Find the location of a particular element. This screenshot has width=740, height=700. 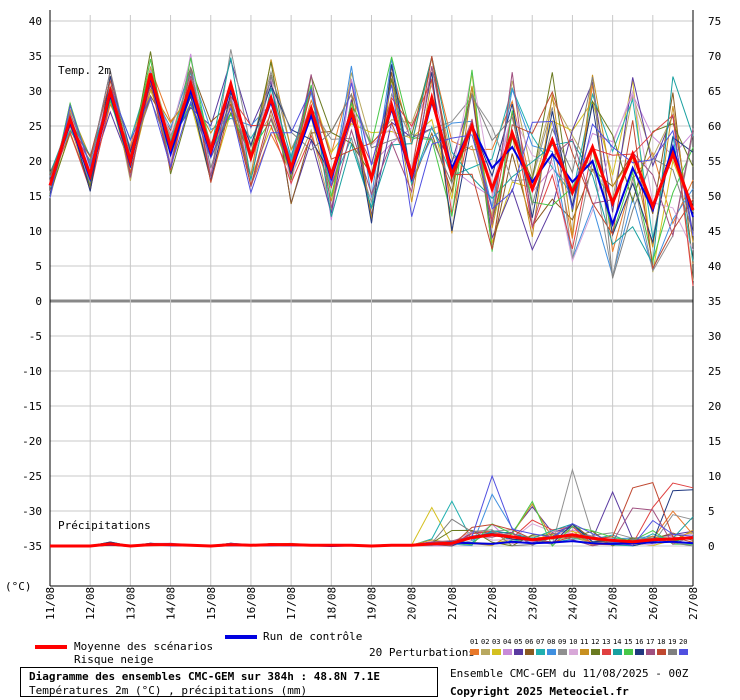

left-tick-label: 40 is located at coordinates (35, 21).